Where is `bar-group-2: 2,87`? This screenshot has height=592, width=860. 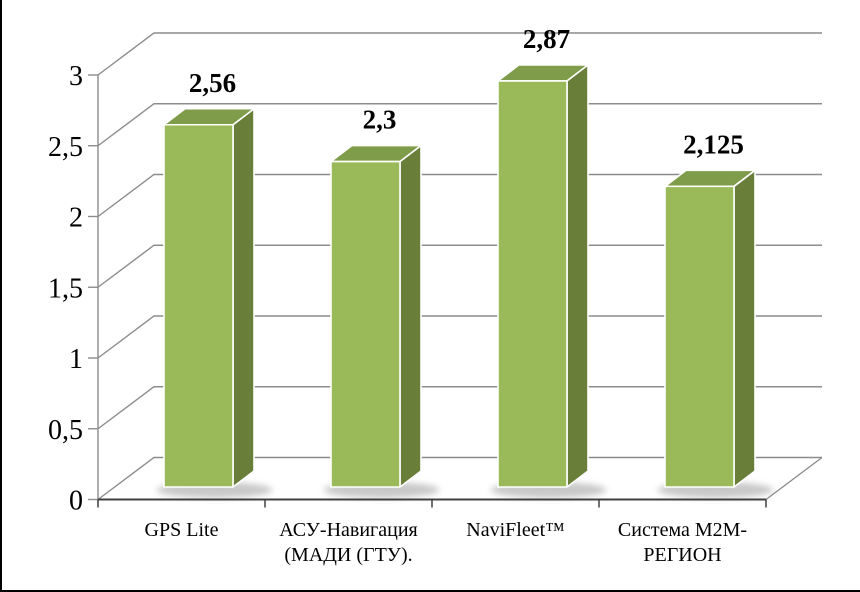
bar-group-2: 2,87 is located at coordinates (548, 261).